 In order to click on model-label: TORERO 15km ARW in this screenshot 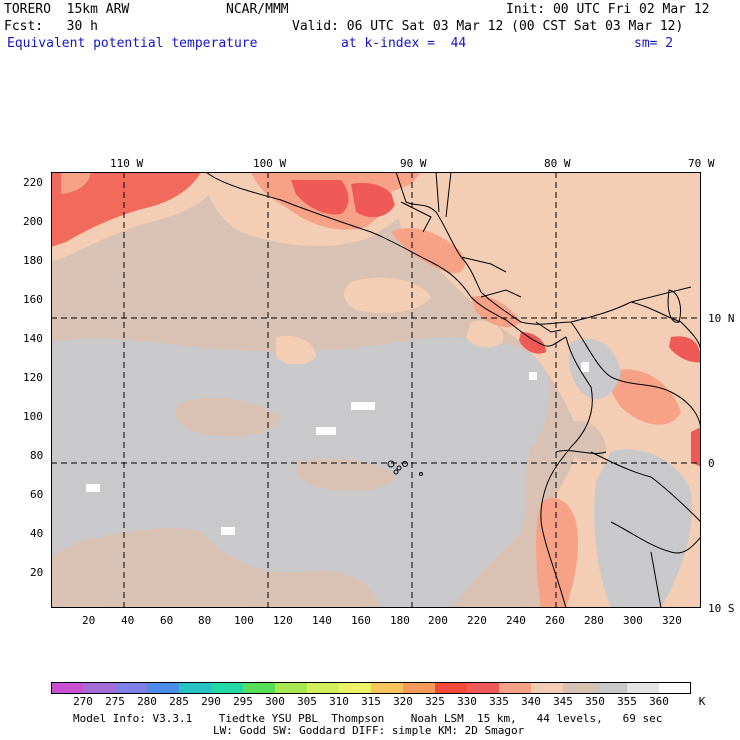, I will do `click(67, 9)`.